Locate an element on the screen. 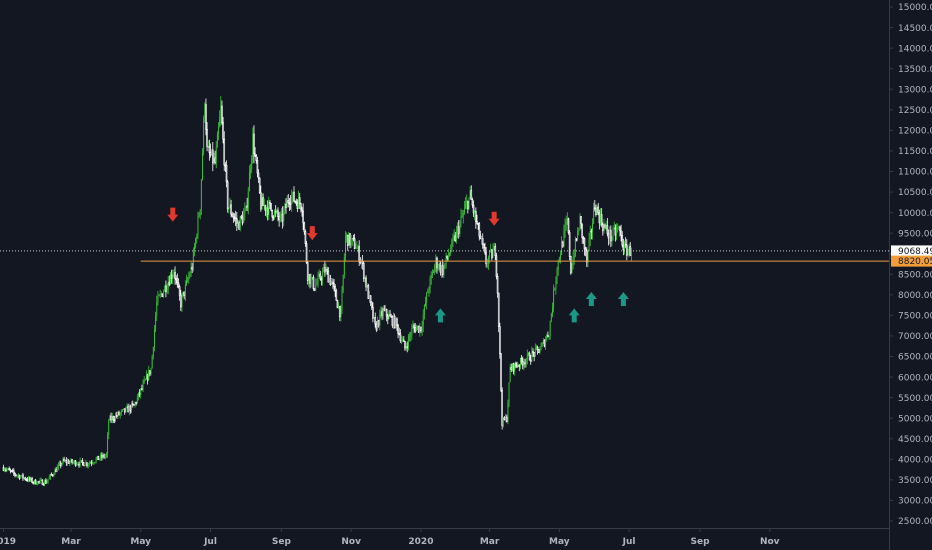  y-tick-label: 11500.00 is located at coordinates (915, 152).